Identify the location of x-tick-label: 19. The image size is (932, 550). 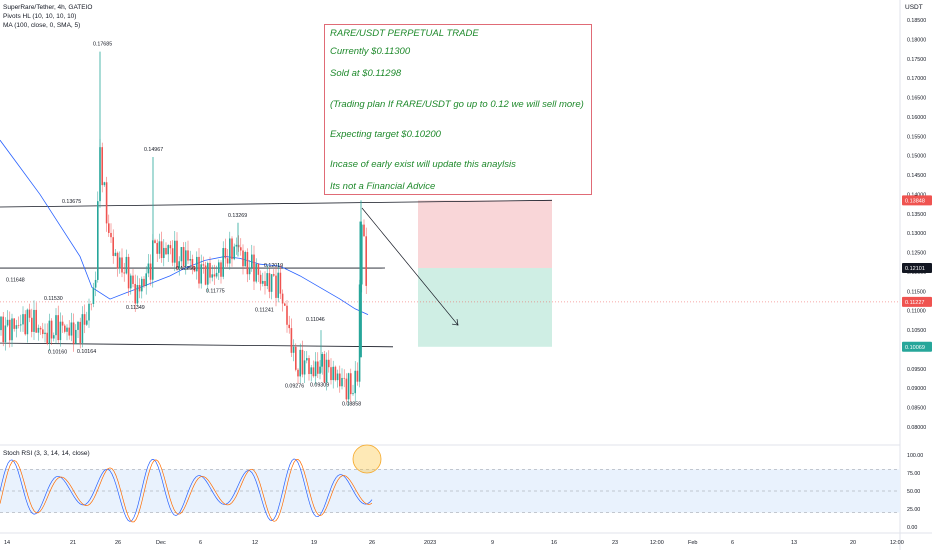
(314, 543).